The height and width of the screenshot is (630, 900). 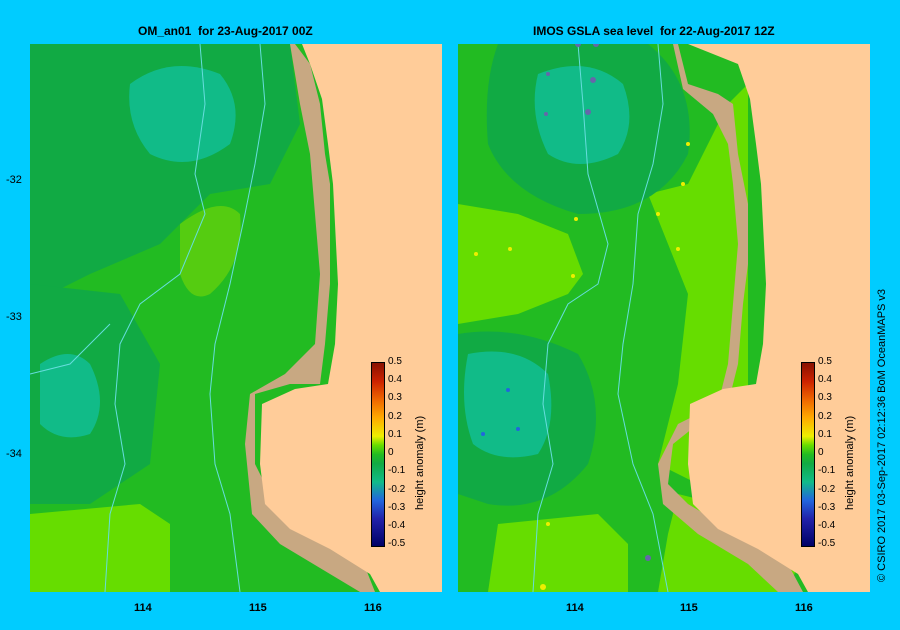 What do you see at coordinates (654, 31) in the screenshot?
I see `right-panel-title: IMOS GSLA sea level for 22-Aug-2017 12Z` at bounding box center [654, 31].